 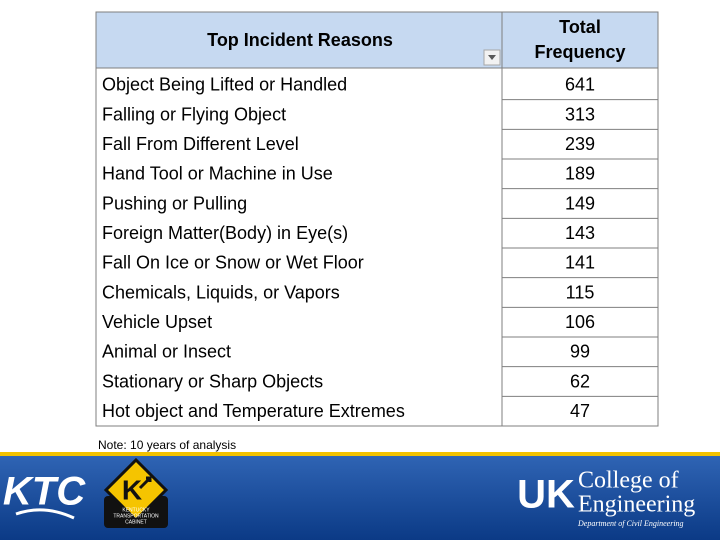 What do you see at coordinates (580, 381) in the screenshot?
I see `frequency-cell: 62` at bounding box center [580, 381].